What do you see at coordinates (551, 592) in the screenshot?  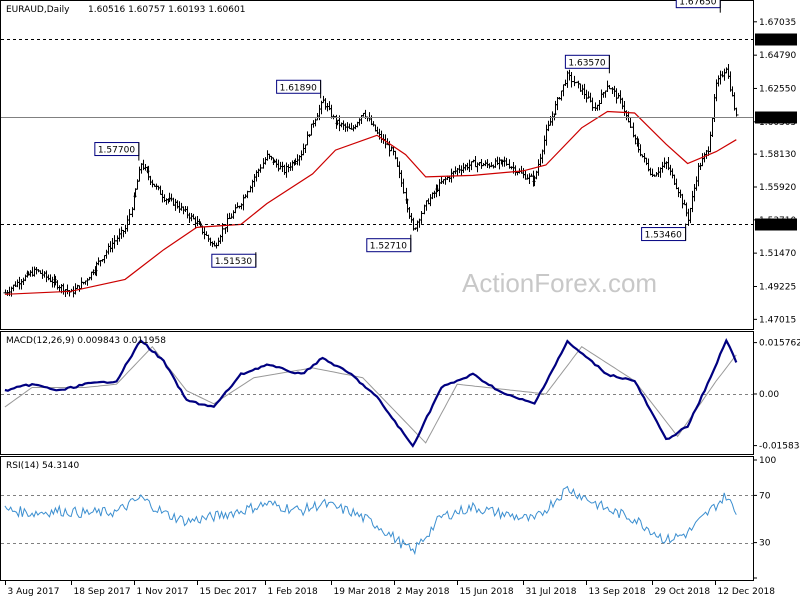 I see `xtick-label-8: 31 Jul 2018` at bounding box center [551, 592].